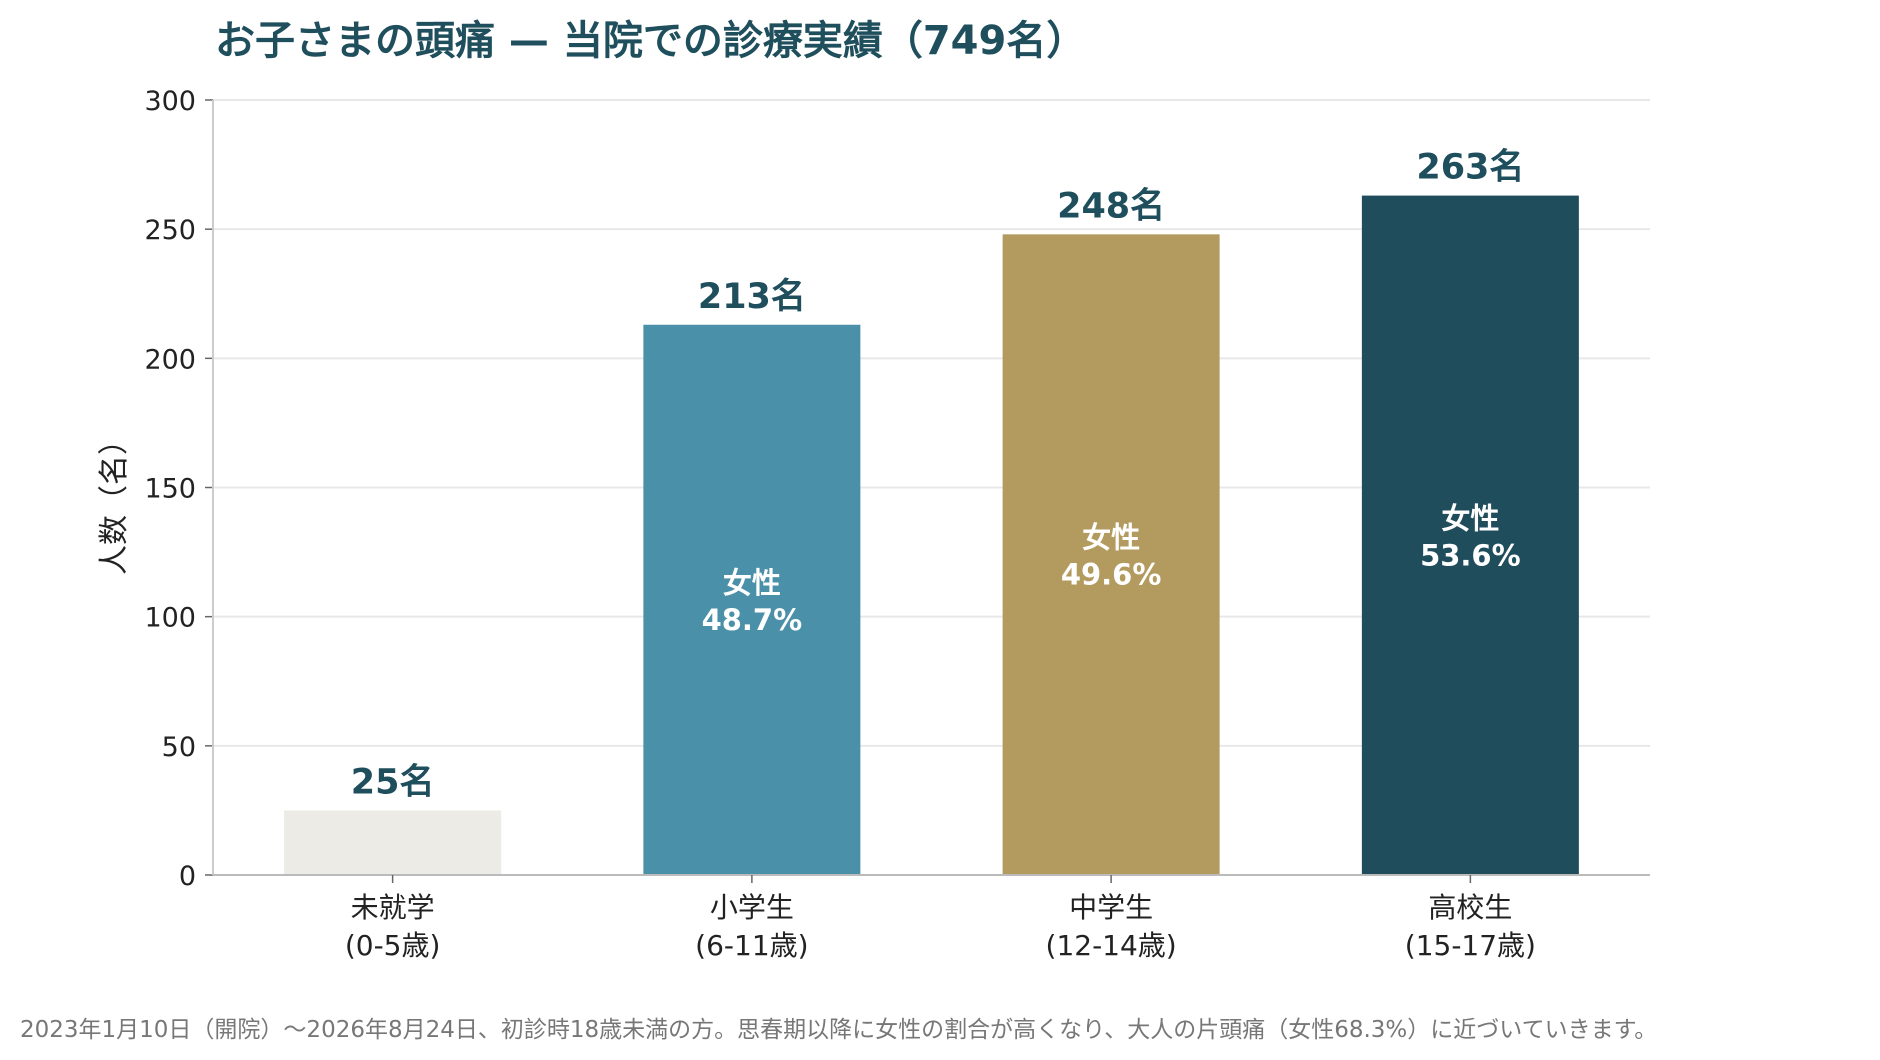  What do you see at coordinates (650, 41) in the screenshot?
I see `chart-title: お子さまの頭痛 — 当院での診療実績（749名）` at bounding box center [650, 41].